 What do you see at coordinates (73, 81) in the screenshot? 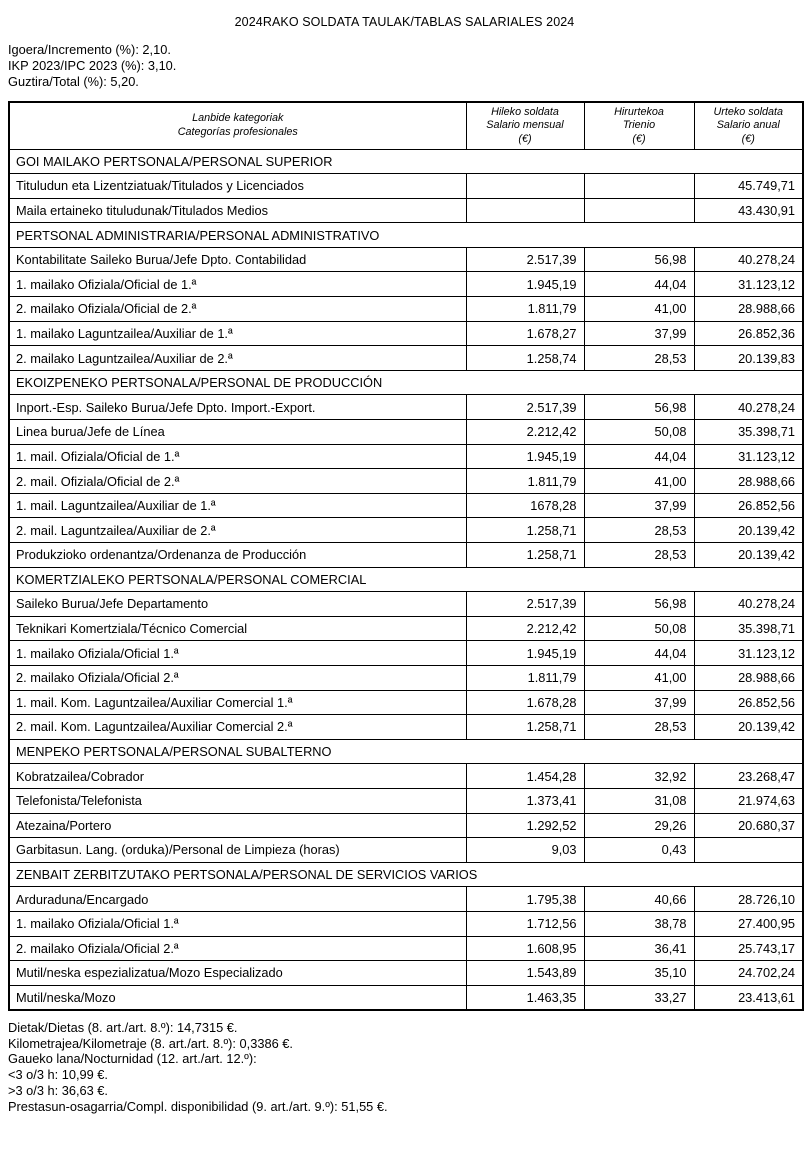
I see `intro-line: Guztira/Total (%): 5,20.` at bounding box center [73, 81].